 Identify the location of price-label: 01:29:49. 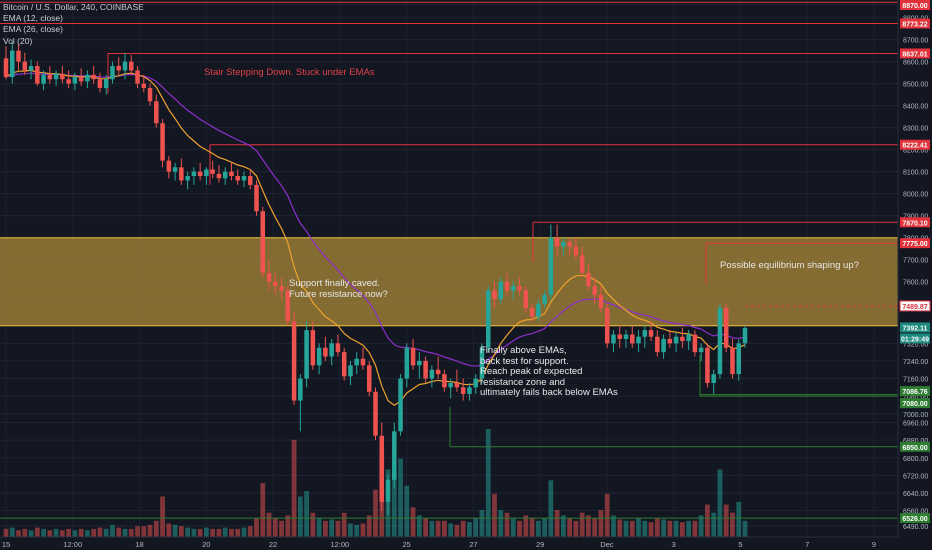
(915, 339).